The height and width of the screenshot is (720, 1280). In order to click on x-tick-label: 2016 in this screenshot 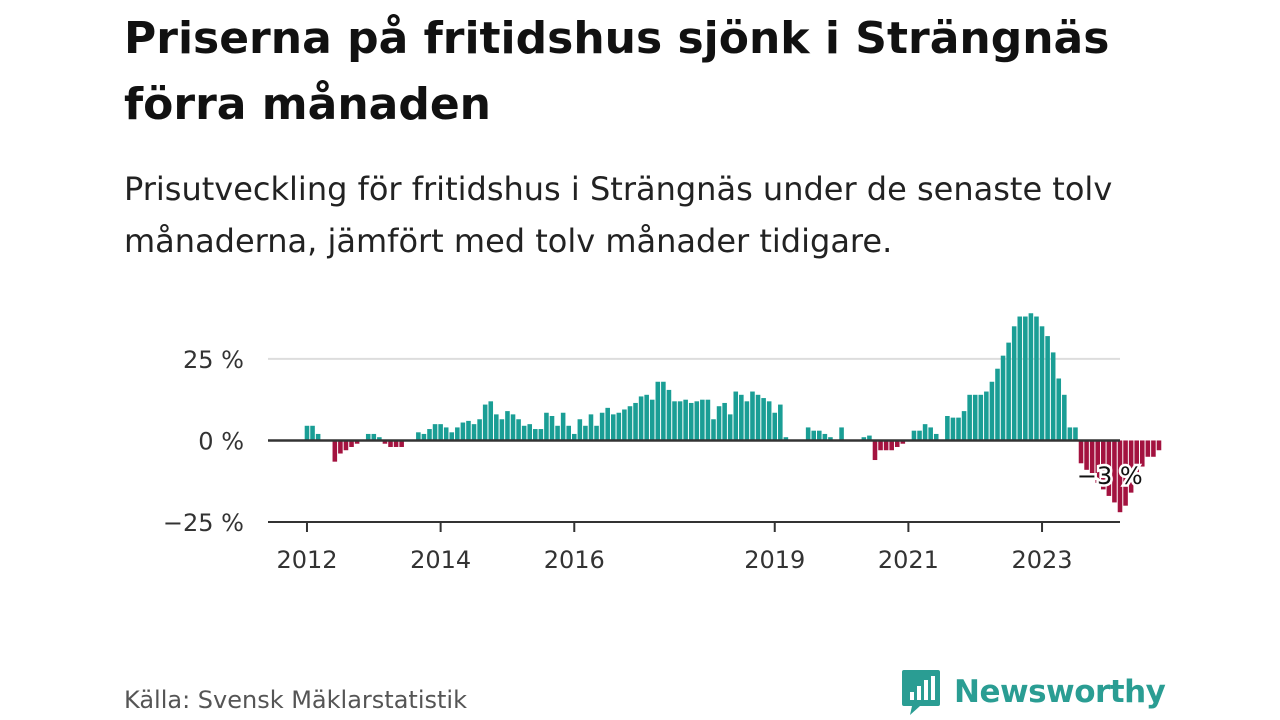, I will do `click(574, 560)`.